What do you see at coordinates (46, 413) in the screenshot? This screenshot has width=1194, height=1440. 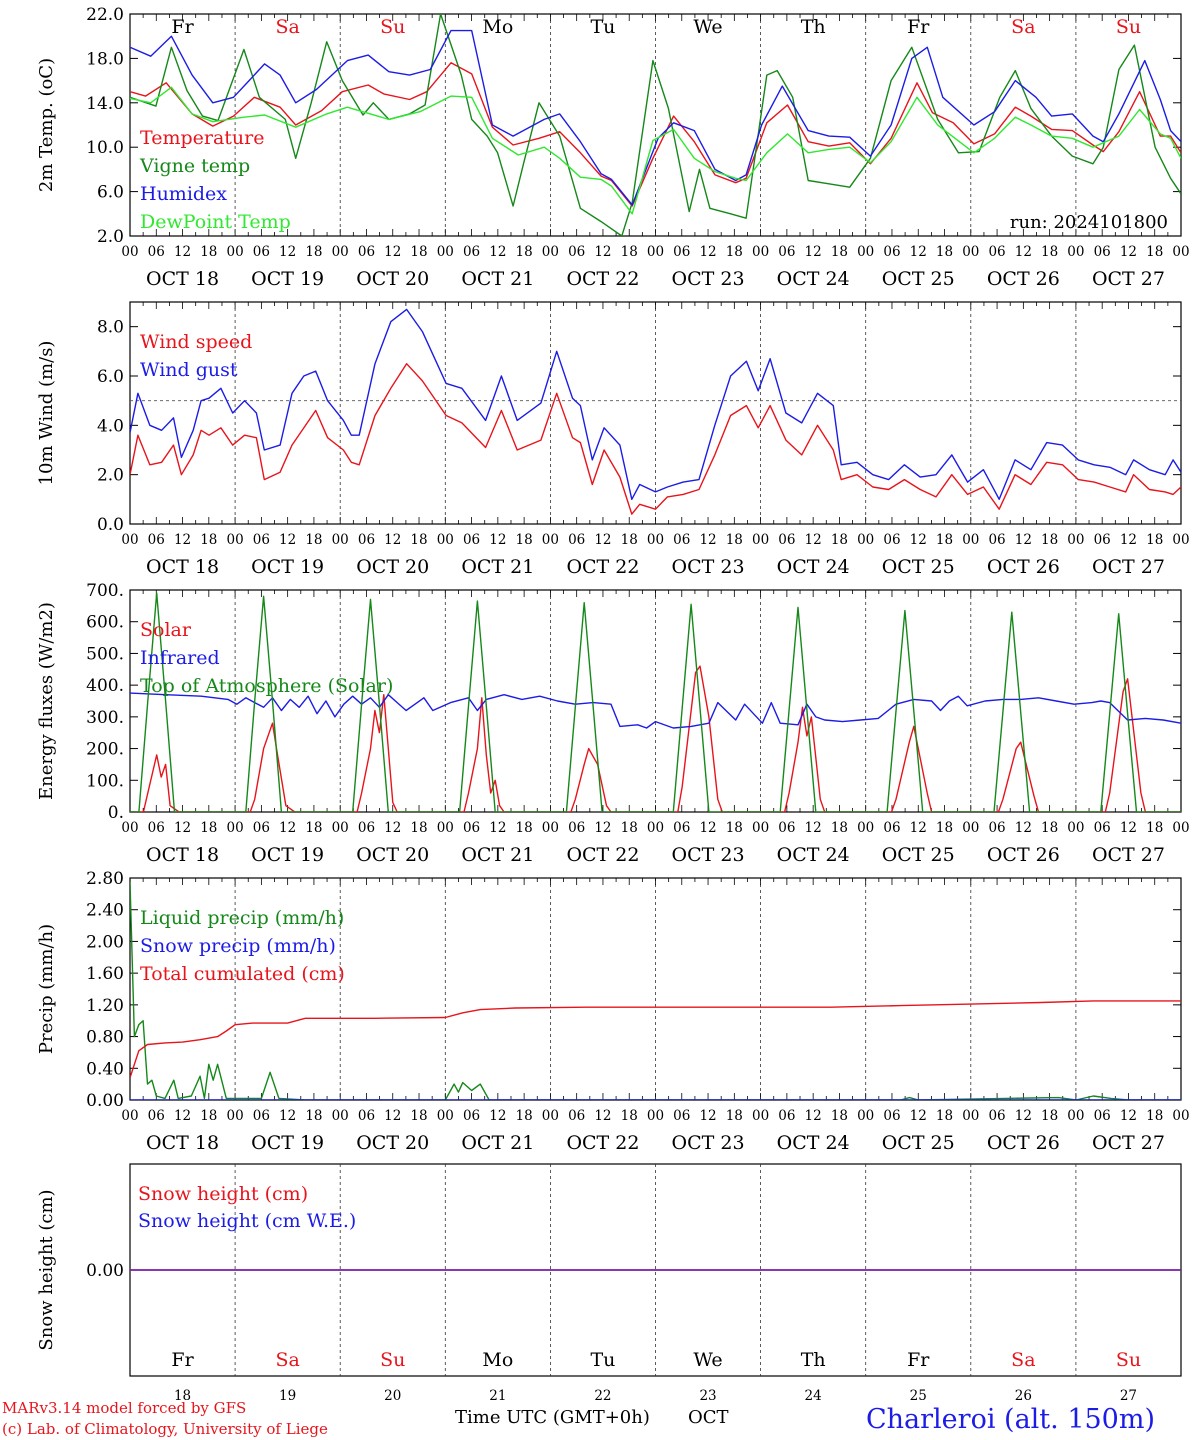 I see `y-axis-label: 10m Wind (m/s)` at bounding box center [46, 413].